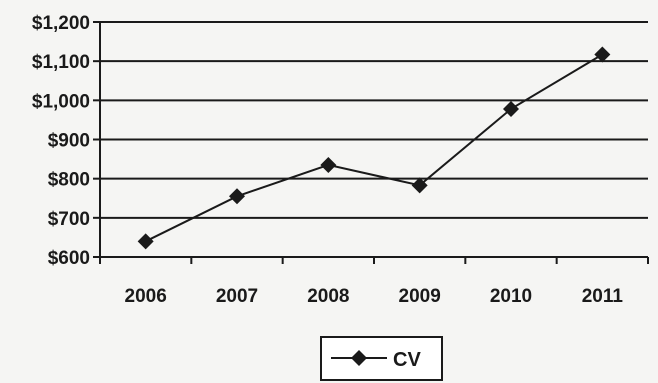 The width and height of the screenshot is (658, 383). Describe the element at coordinates (381, 358) in the screenshot. I see `legend: CV` at that location.